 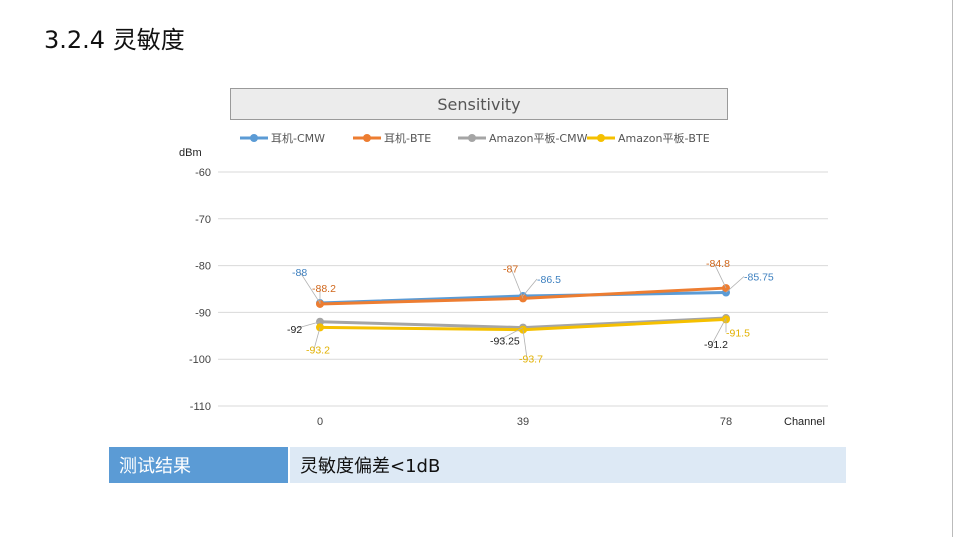 What do you see at coordinates (320, 422) in the screenshot?
I see `x-tick-label: 0` at bounding box center [320, 422].